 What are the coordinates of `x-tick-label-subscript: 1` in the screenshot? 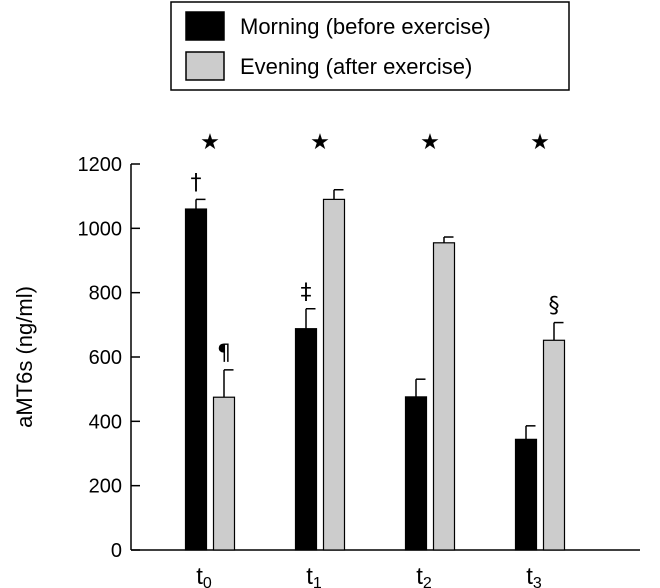 It's located at (317, 581).